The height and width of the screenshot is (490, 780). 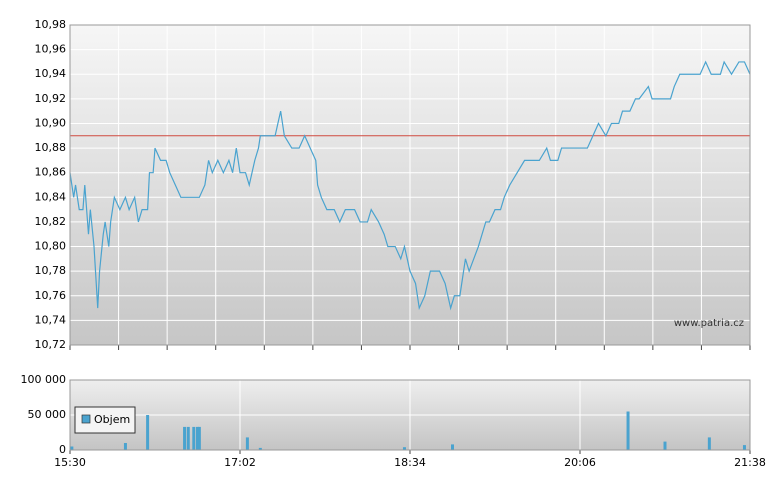 I want to click on plot-border, so click(x=410, y=415).